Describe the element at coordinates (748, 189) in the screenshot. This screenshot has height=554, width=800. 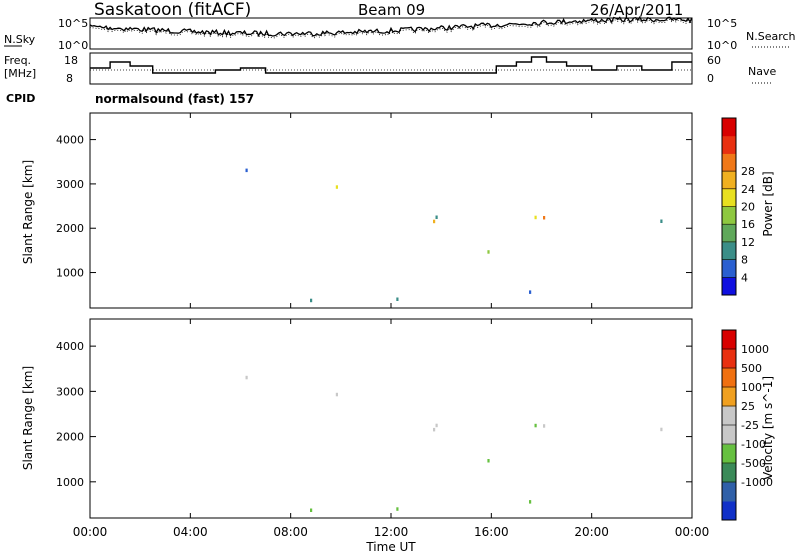
I see `colorbar-tick-label: 24` at that location.